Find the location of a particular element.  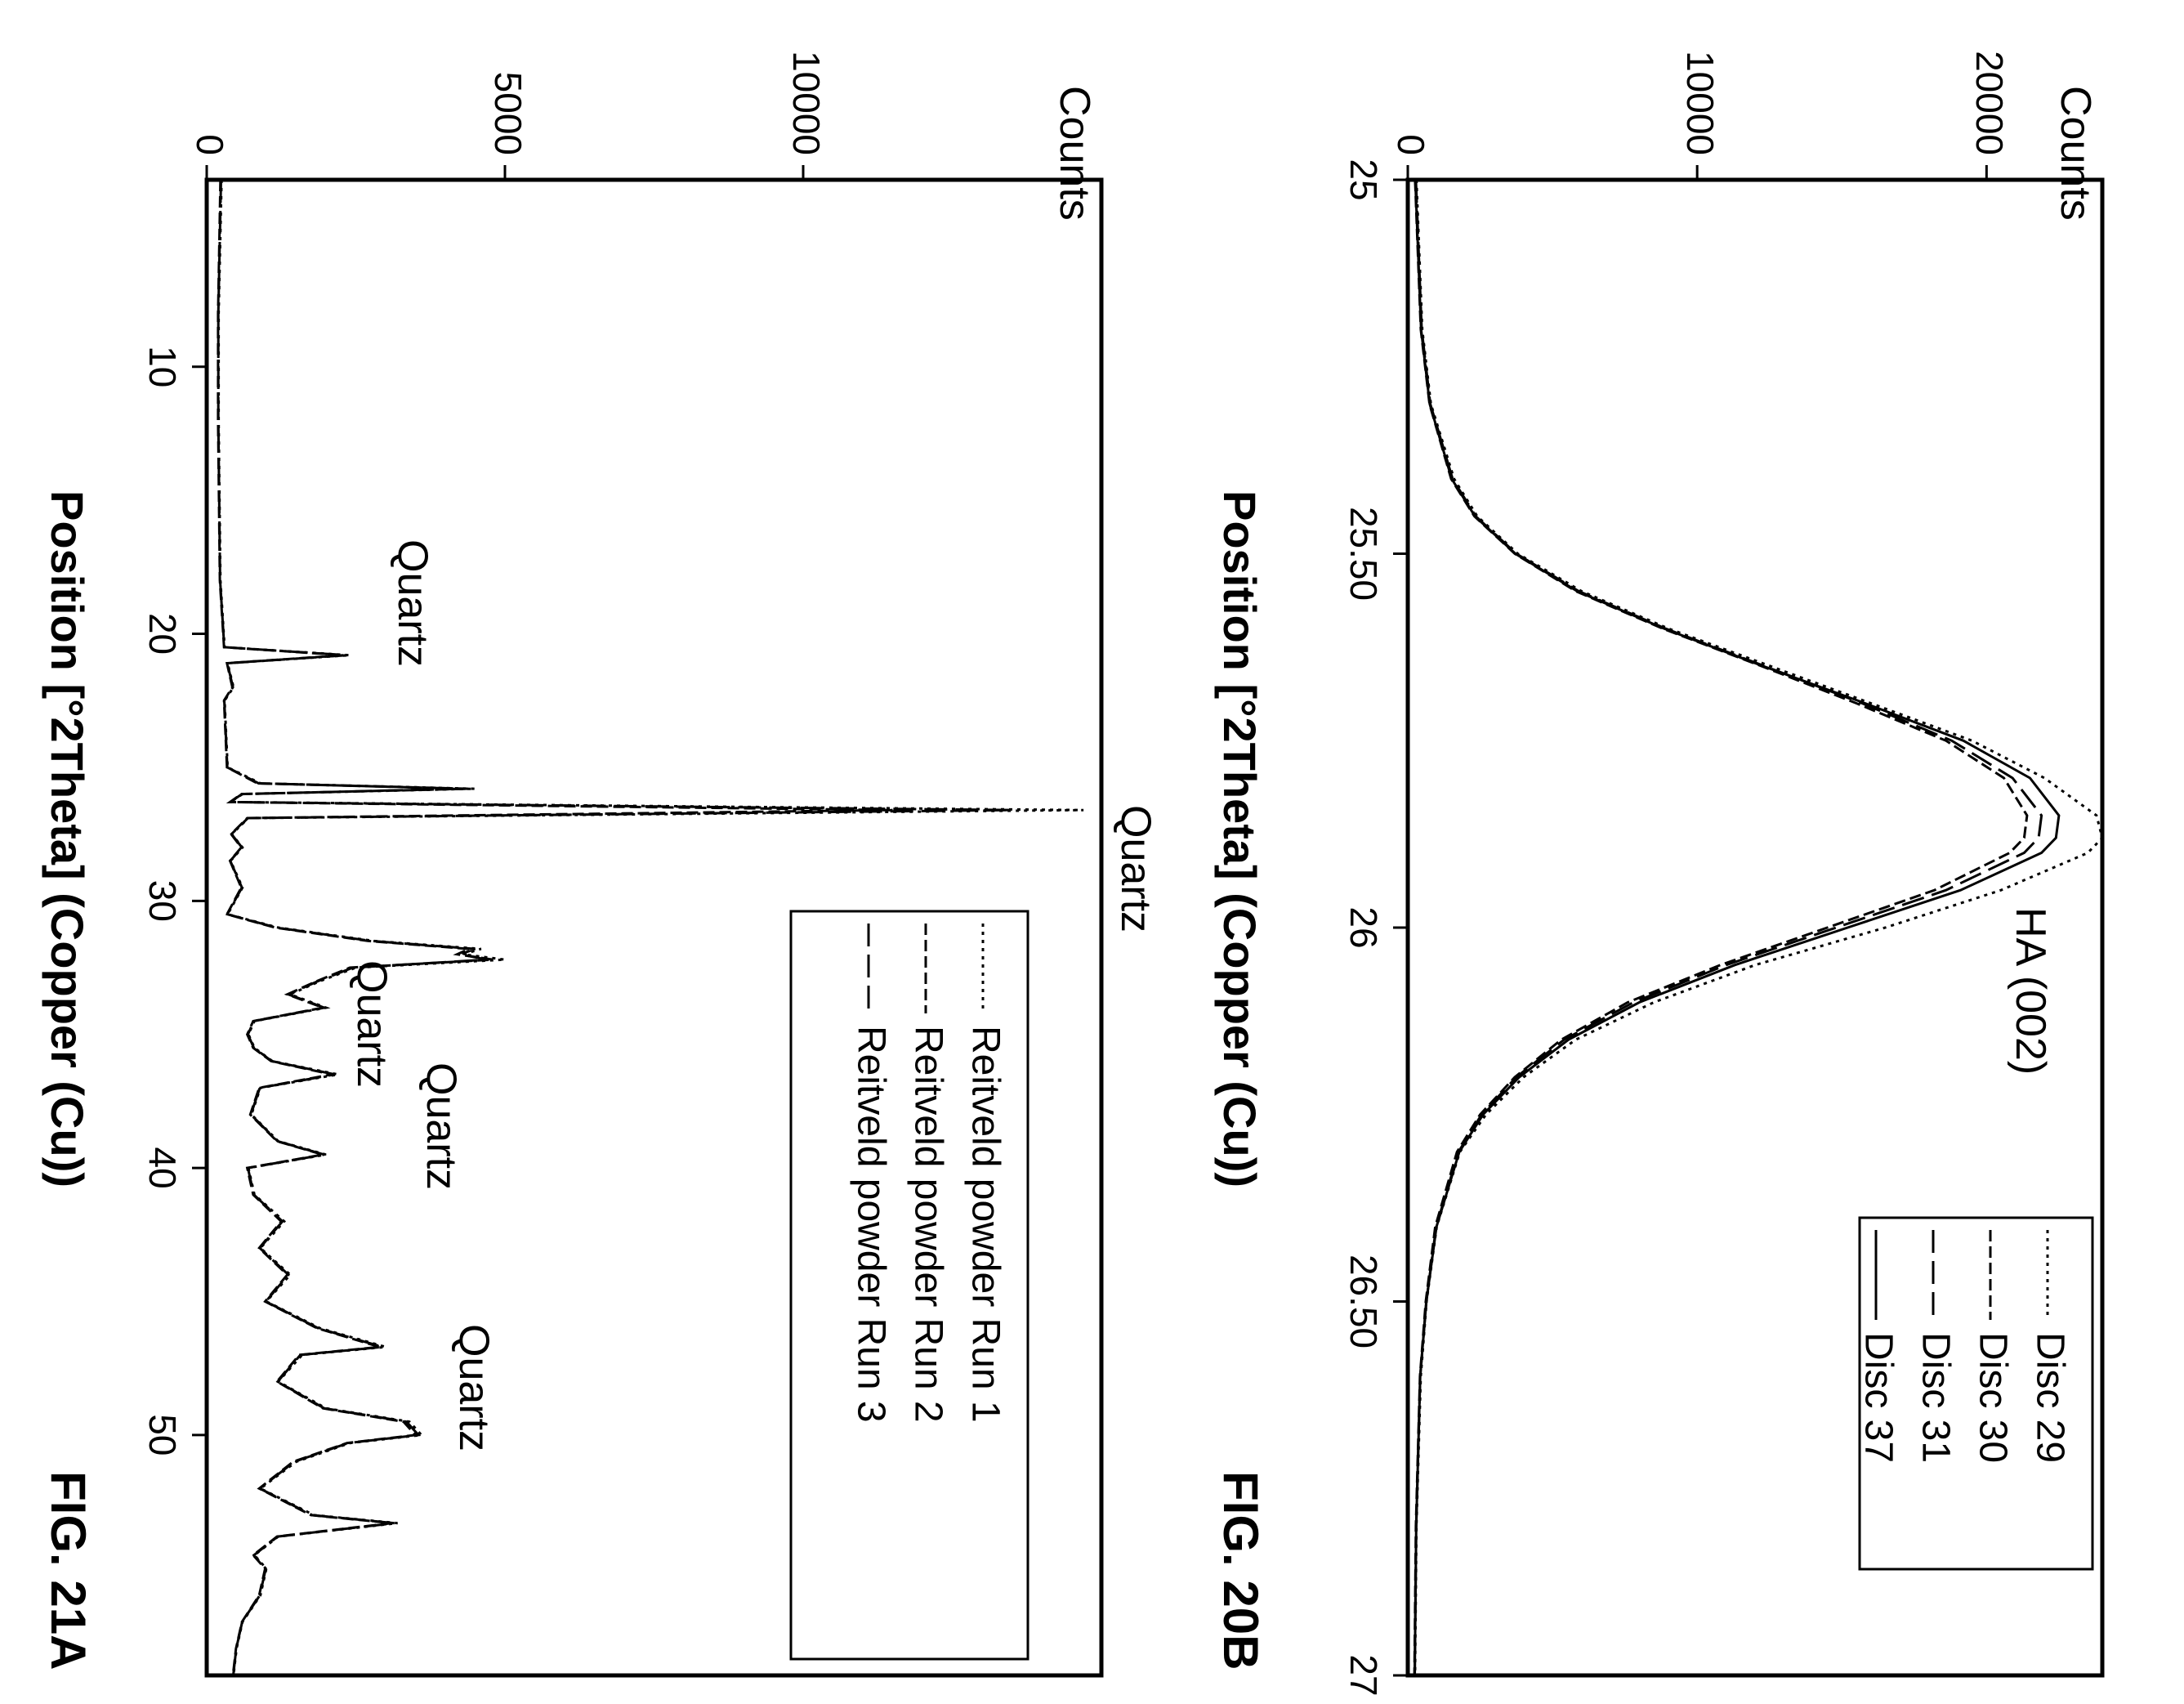

x-tick-label: 30 is located at coordinates (162, 901).